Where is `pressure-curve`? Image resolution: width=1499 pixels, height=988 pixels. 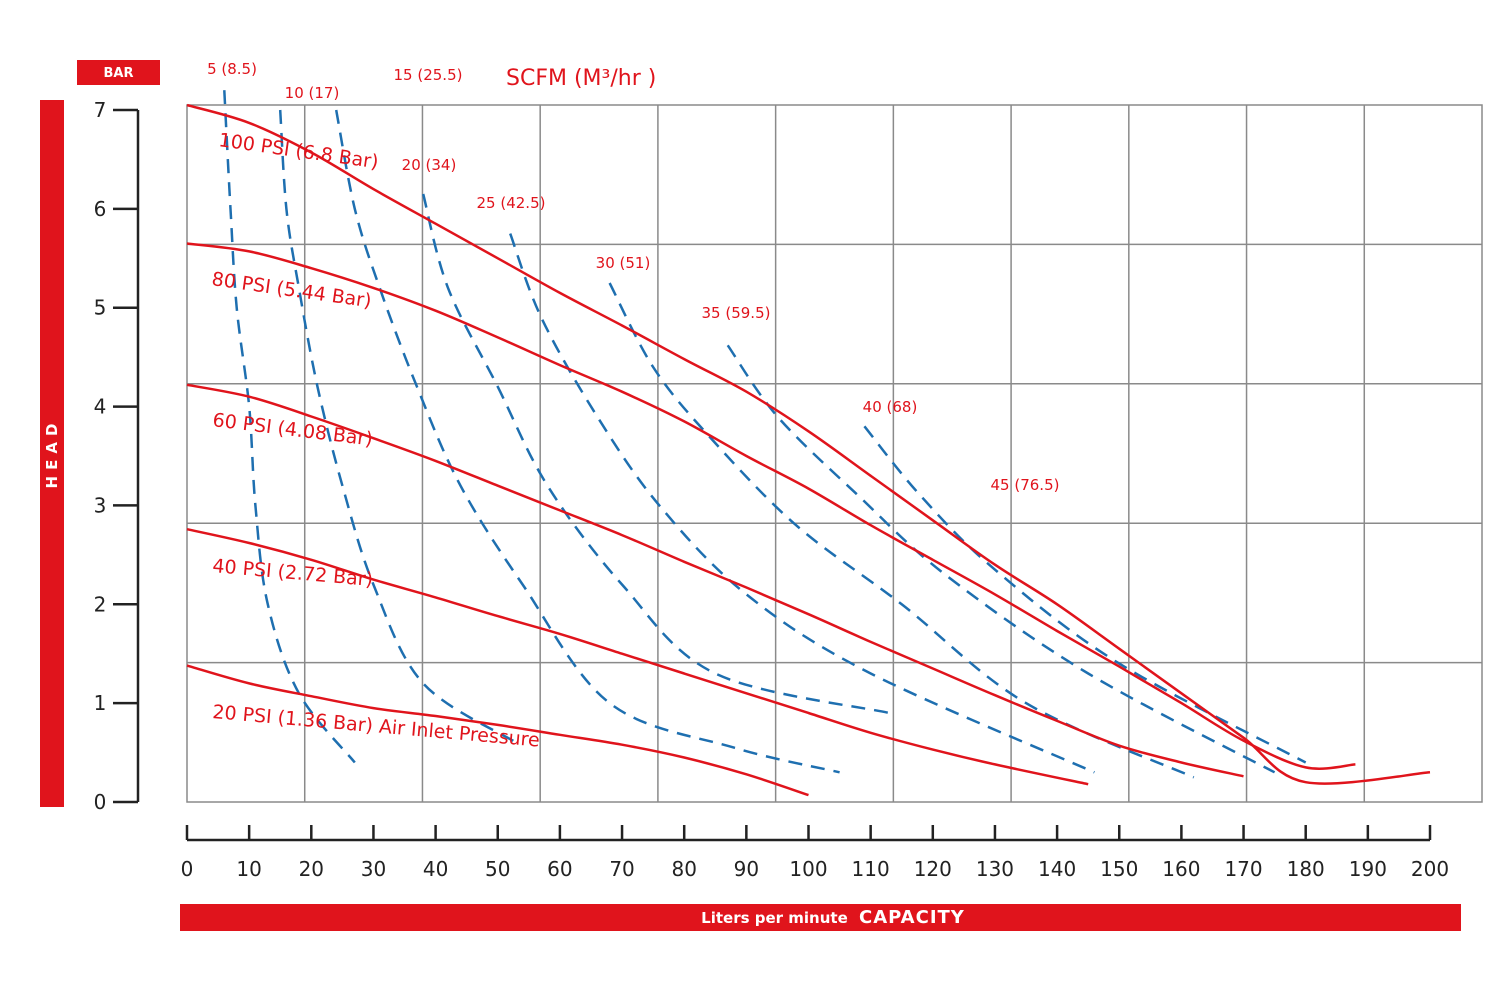 pressure-curve is located at coordinates (497, 730).